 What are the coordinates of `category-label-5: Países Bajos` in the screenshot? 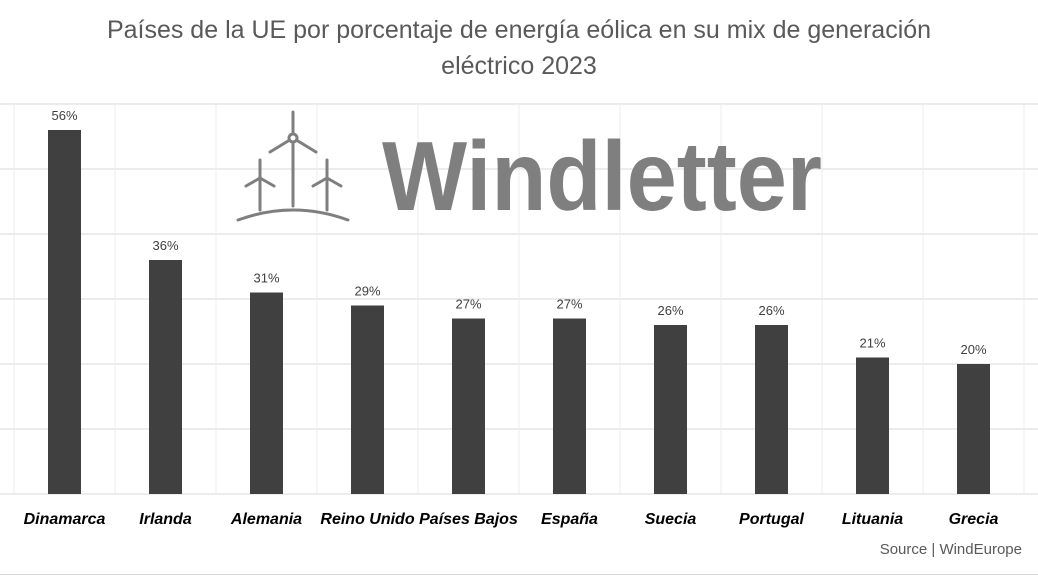 It's located at (468, 519).